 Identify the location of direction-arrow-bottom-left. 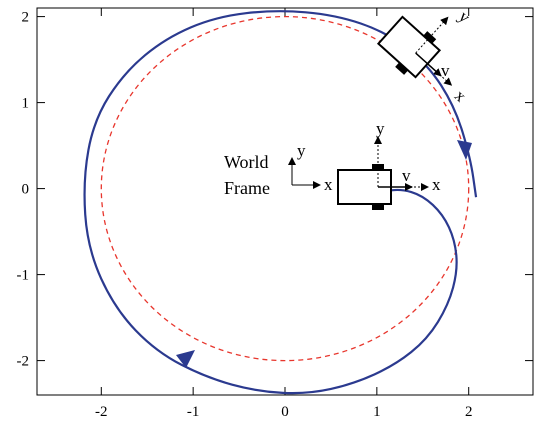
(185, 359).